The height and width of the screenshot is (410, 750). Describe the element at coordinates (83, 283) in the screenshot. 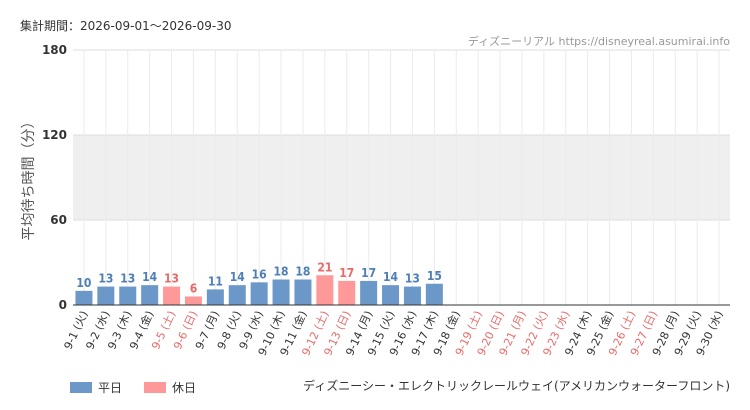

I see `data-label: 10` at that location.